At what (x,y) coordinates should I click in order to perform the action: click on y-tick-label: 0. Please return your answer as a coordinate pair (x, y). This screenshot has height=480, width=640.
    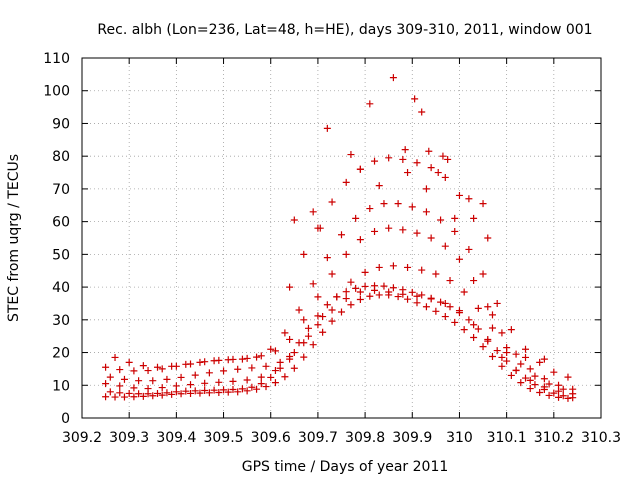
    Looking at the image, I should click on (65, 419).